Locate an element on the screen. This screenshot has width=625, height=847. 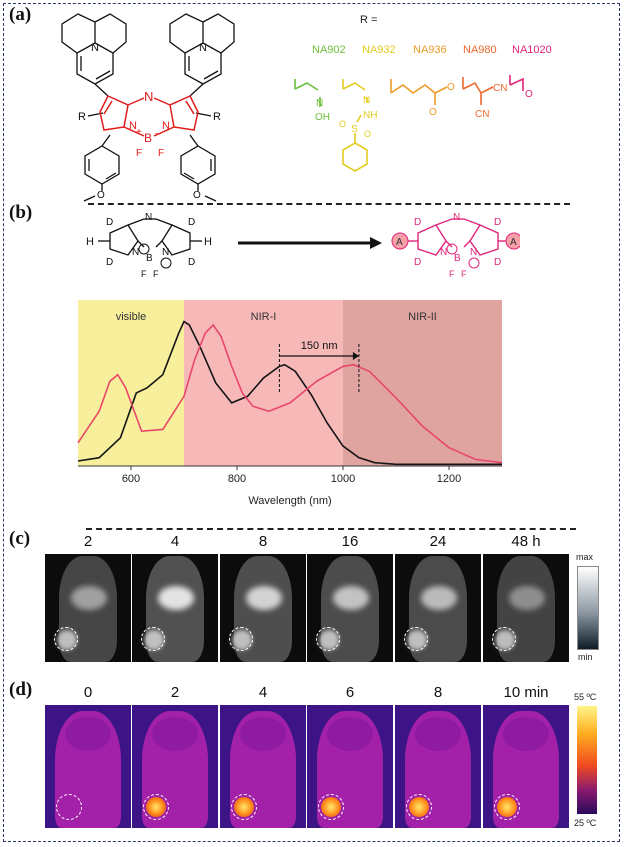
x-axis-label: Wavelength (nm) is located at coordinates (289, 501).